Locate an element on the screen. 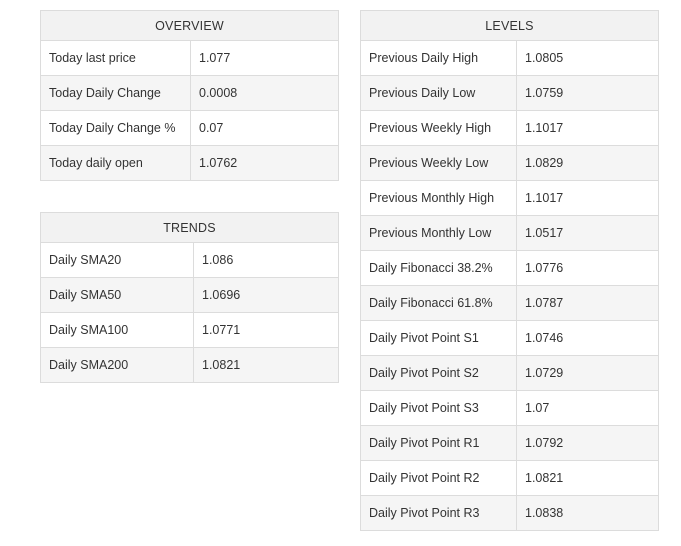  row-label: Daily Pivot Point S3 is located at coordinates (438, 408).